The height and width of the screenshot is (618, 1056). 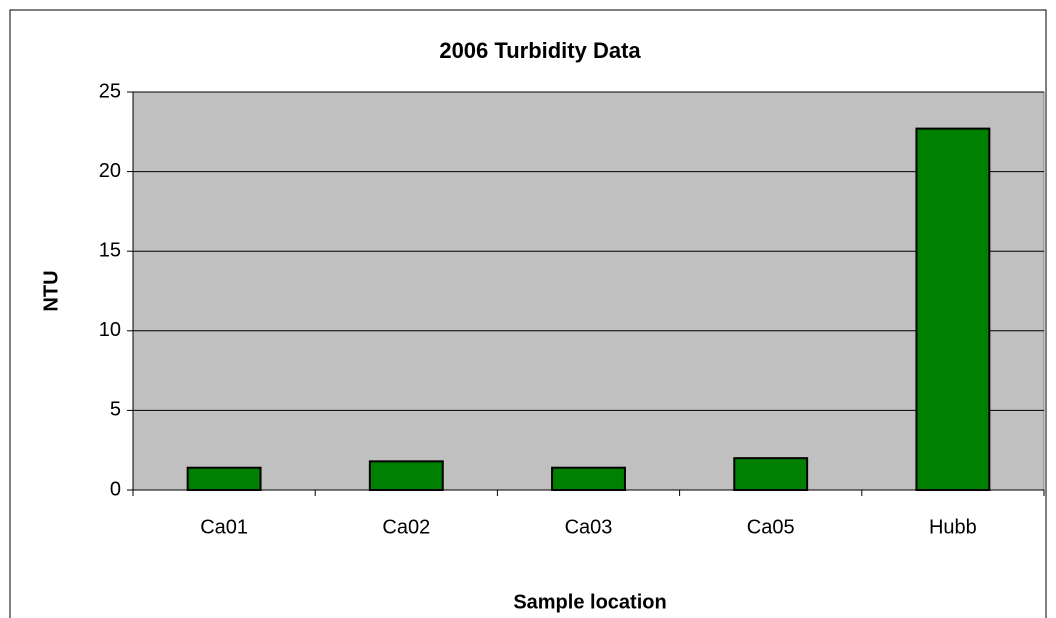 What do you see at coordinates (589, 602) in the screenshot?
I see `x-axis-label: Sample location` at bounding box center [589, 602].